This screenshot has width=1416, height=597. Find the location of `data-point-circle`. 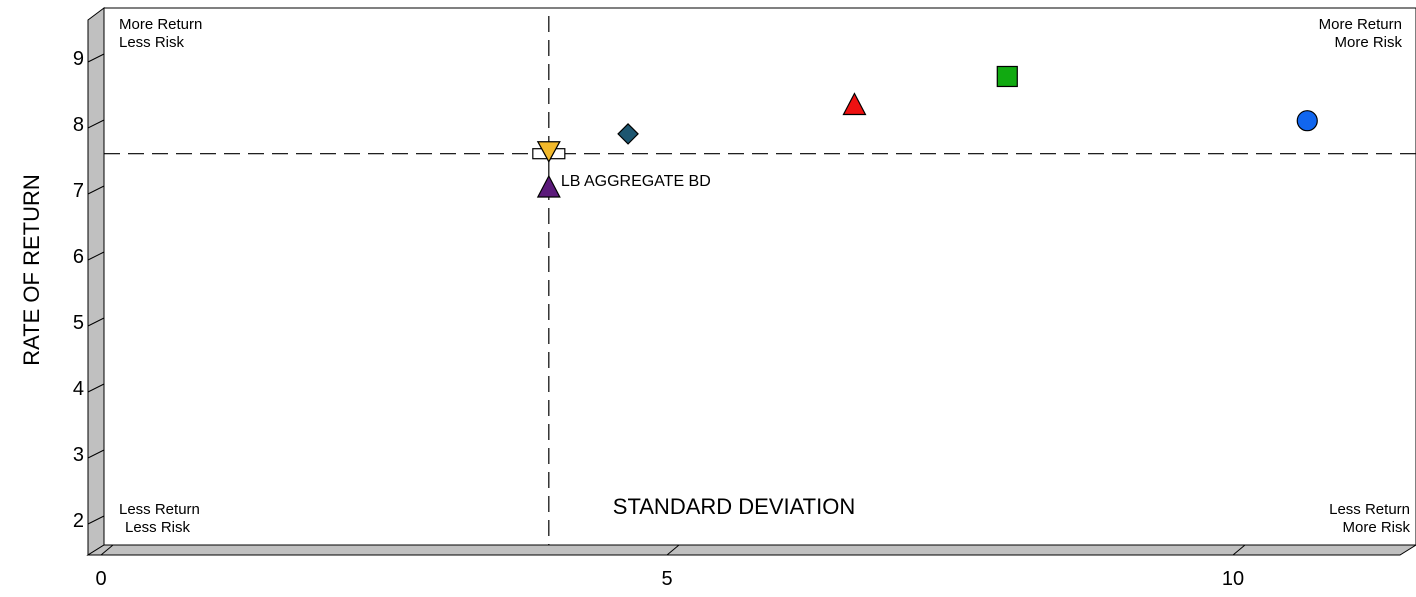

data-point-circle is located at coordinates (1307, 121).